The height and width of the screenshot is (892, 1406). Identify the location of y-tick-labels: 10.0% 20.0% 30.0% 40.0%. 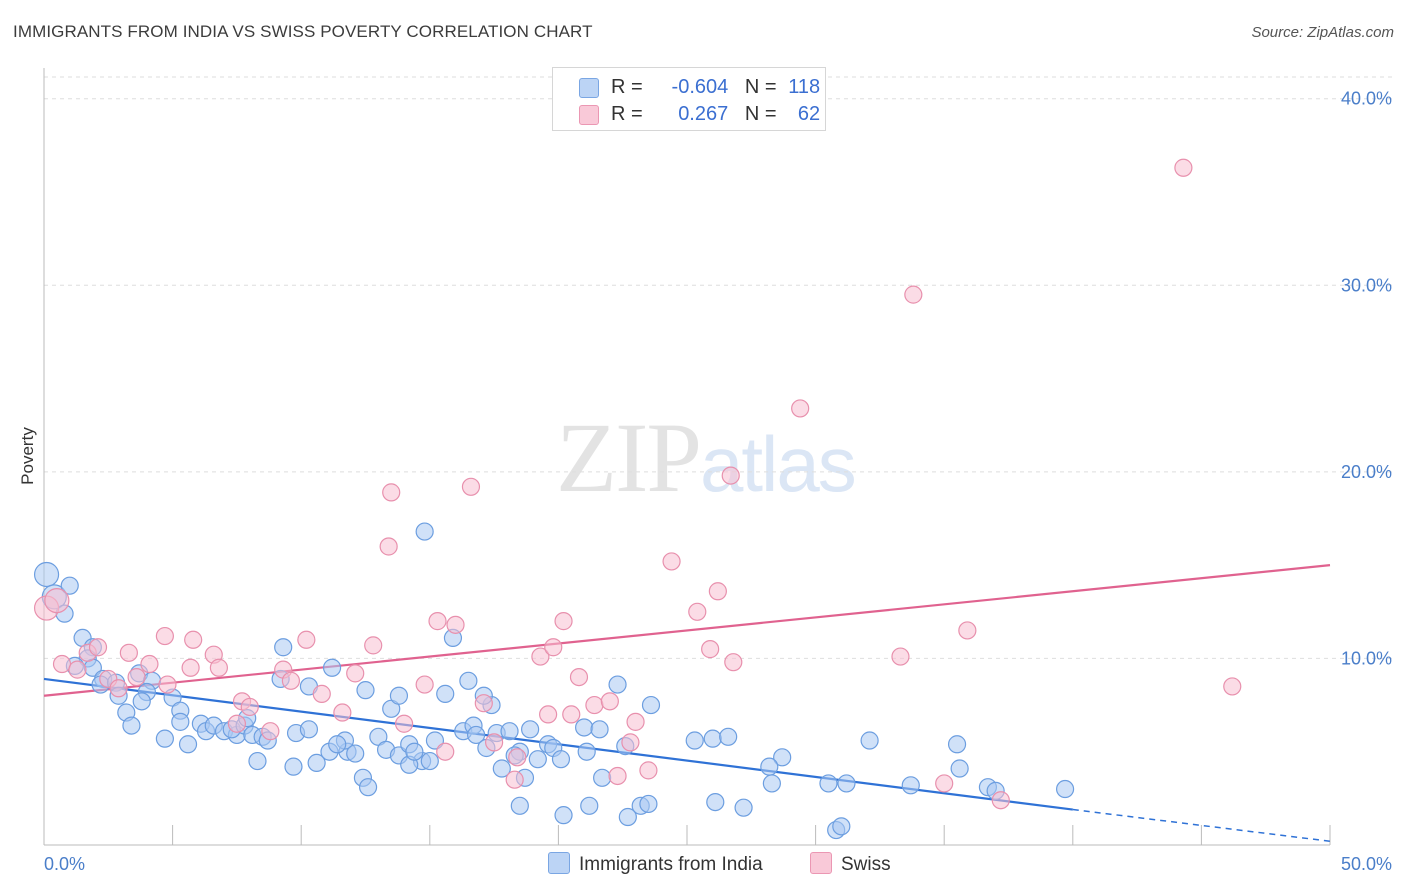
(1366, 379).